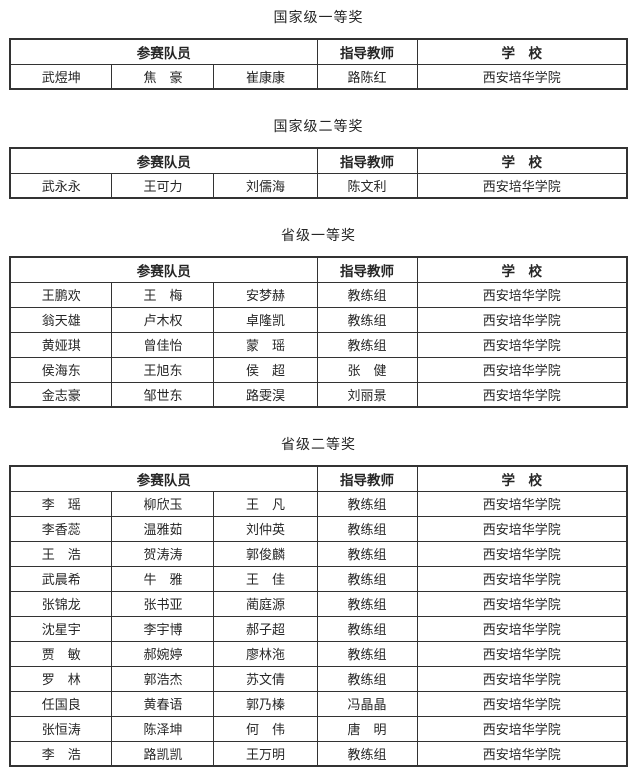 The height and width of the screenshot is (783, 637). Describe the element at coordinates (265, 344) in the screenshot. I see `member-name-cell: 蒙 瑶` at that location.